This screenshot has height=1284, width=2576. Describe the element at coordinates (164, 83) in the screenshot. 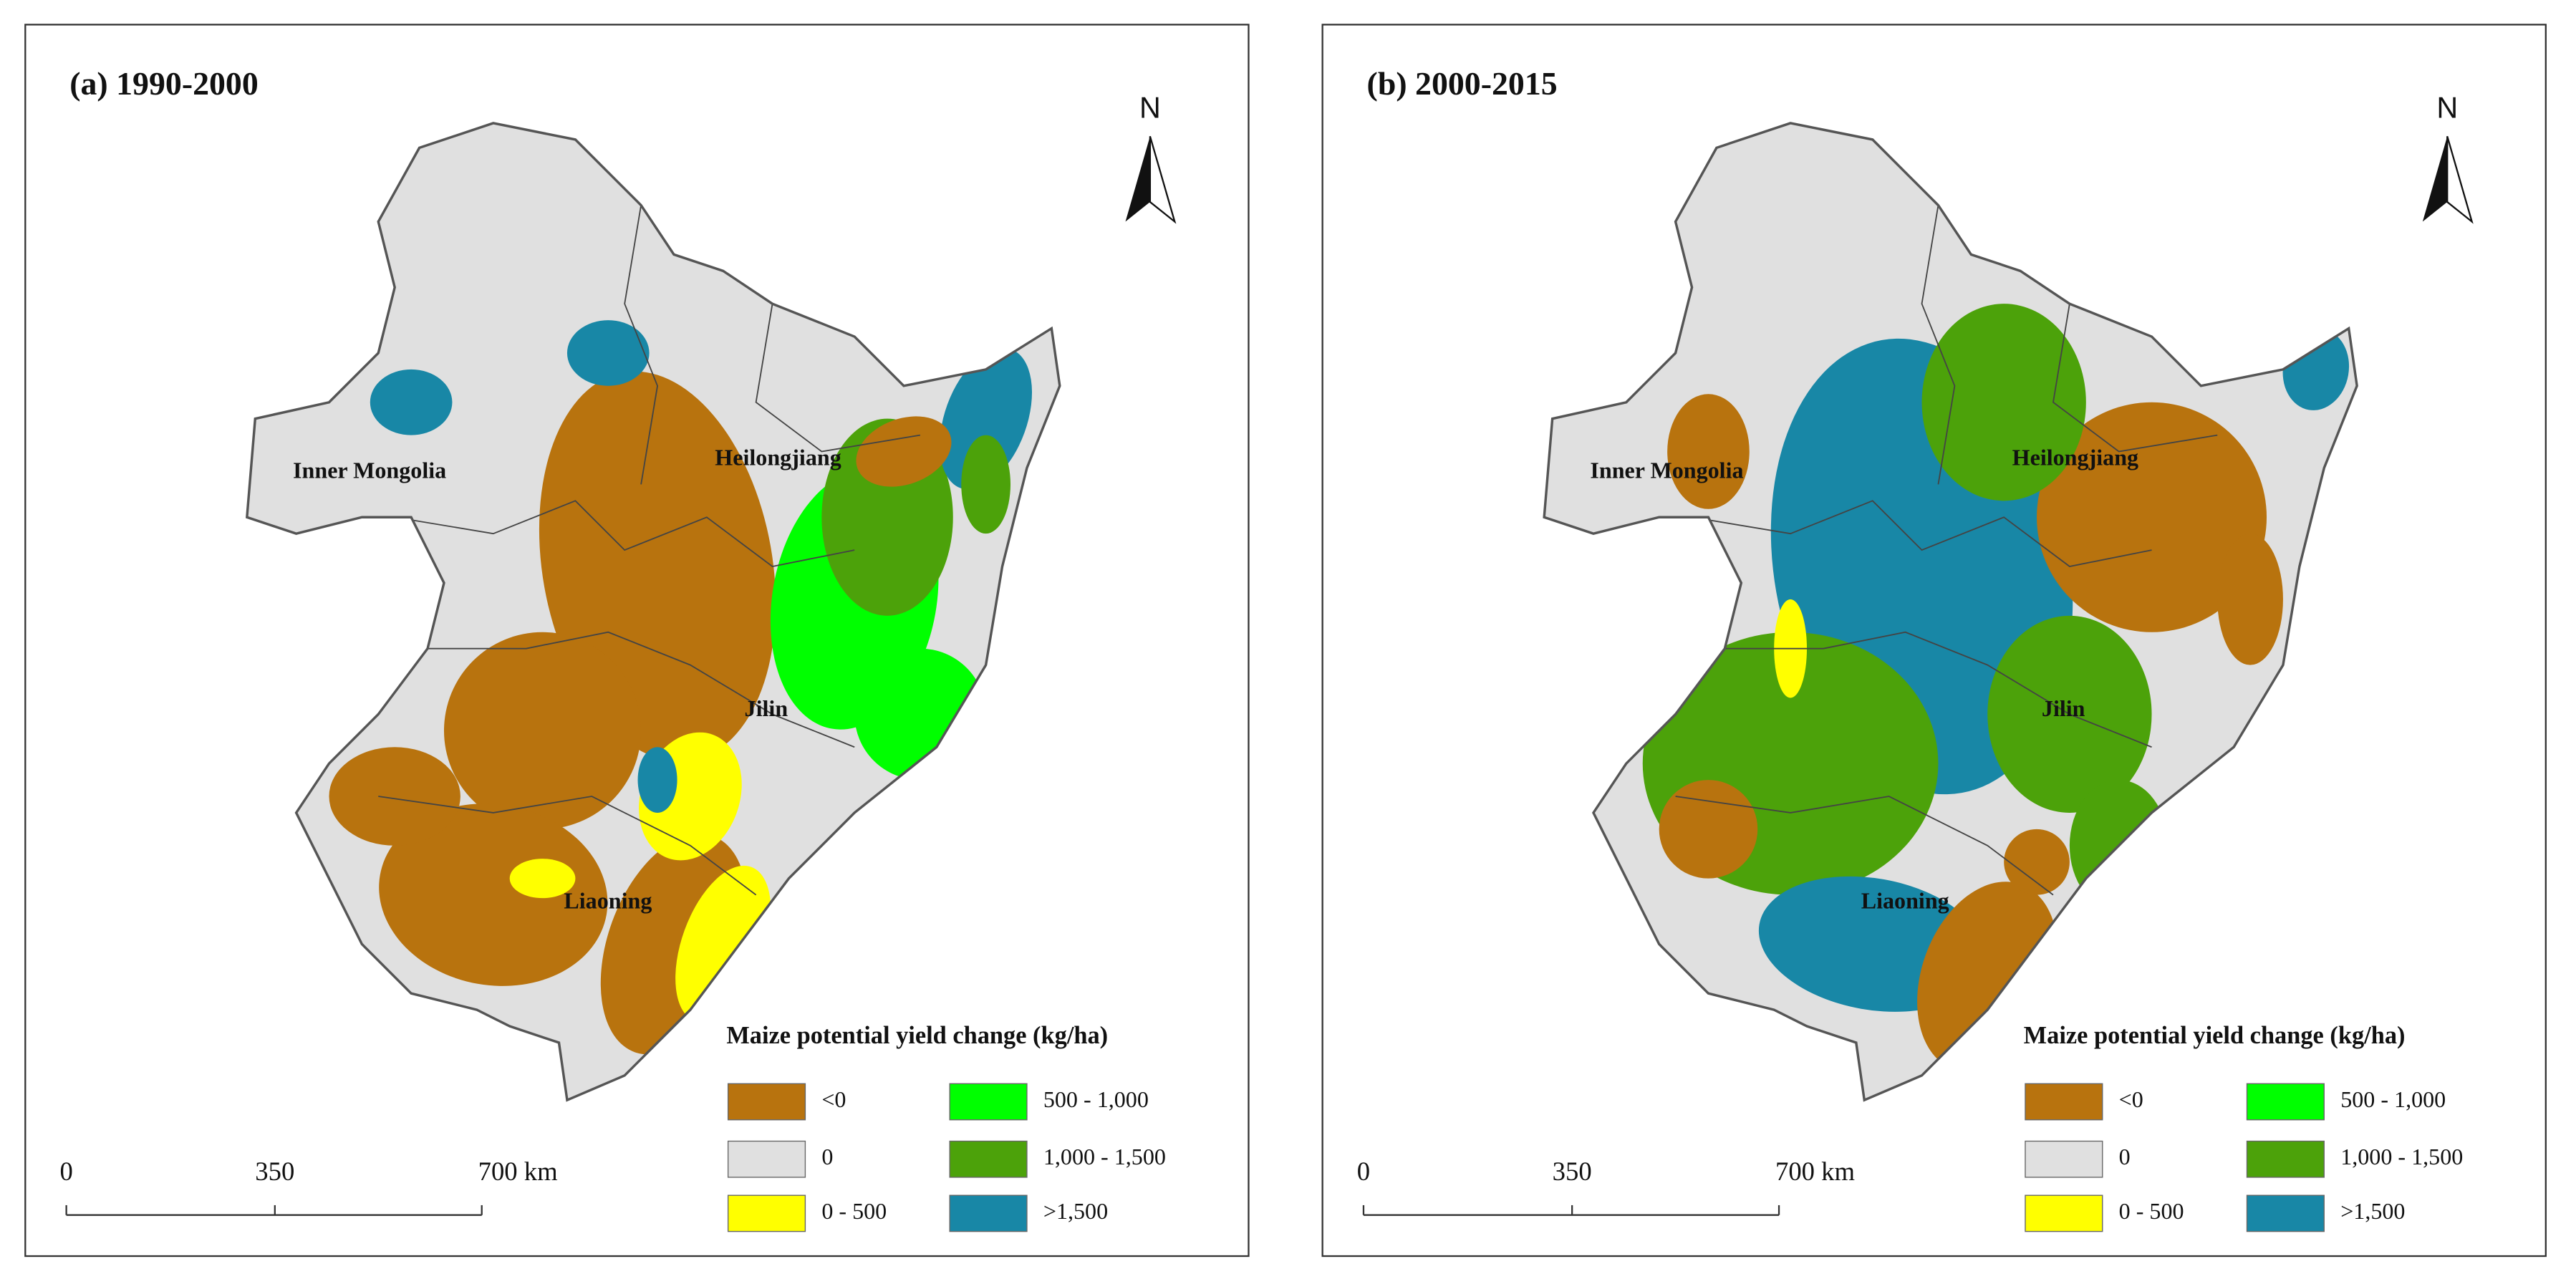

I see `panel-title: (a) 1990-2000` at that location.